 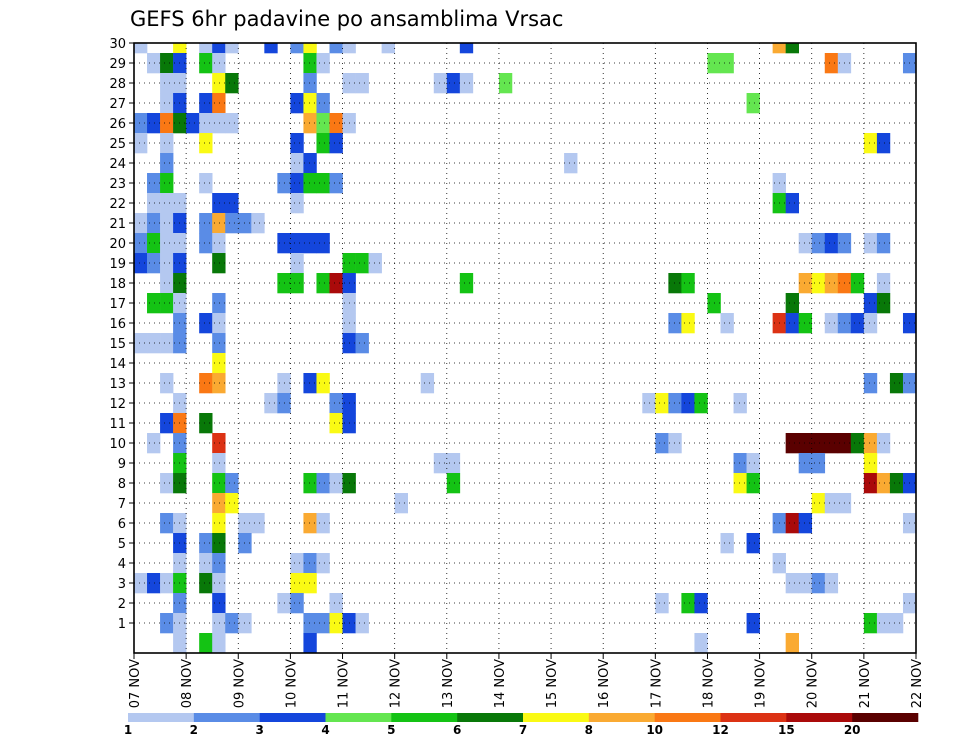 I want to click on x-tick-label: 17 NOV, so click(x=656, y=683).